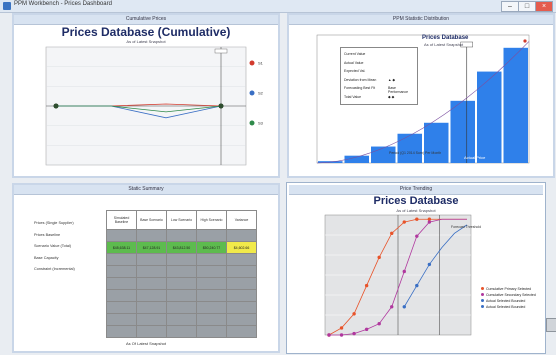 This screenshot has width=556, height=355. I want to click on column-header: Low Scenario, so click(181, 220).